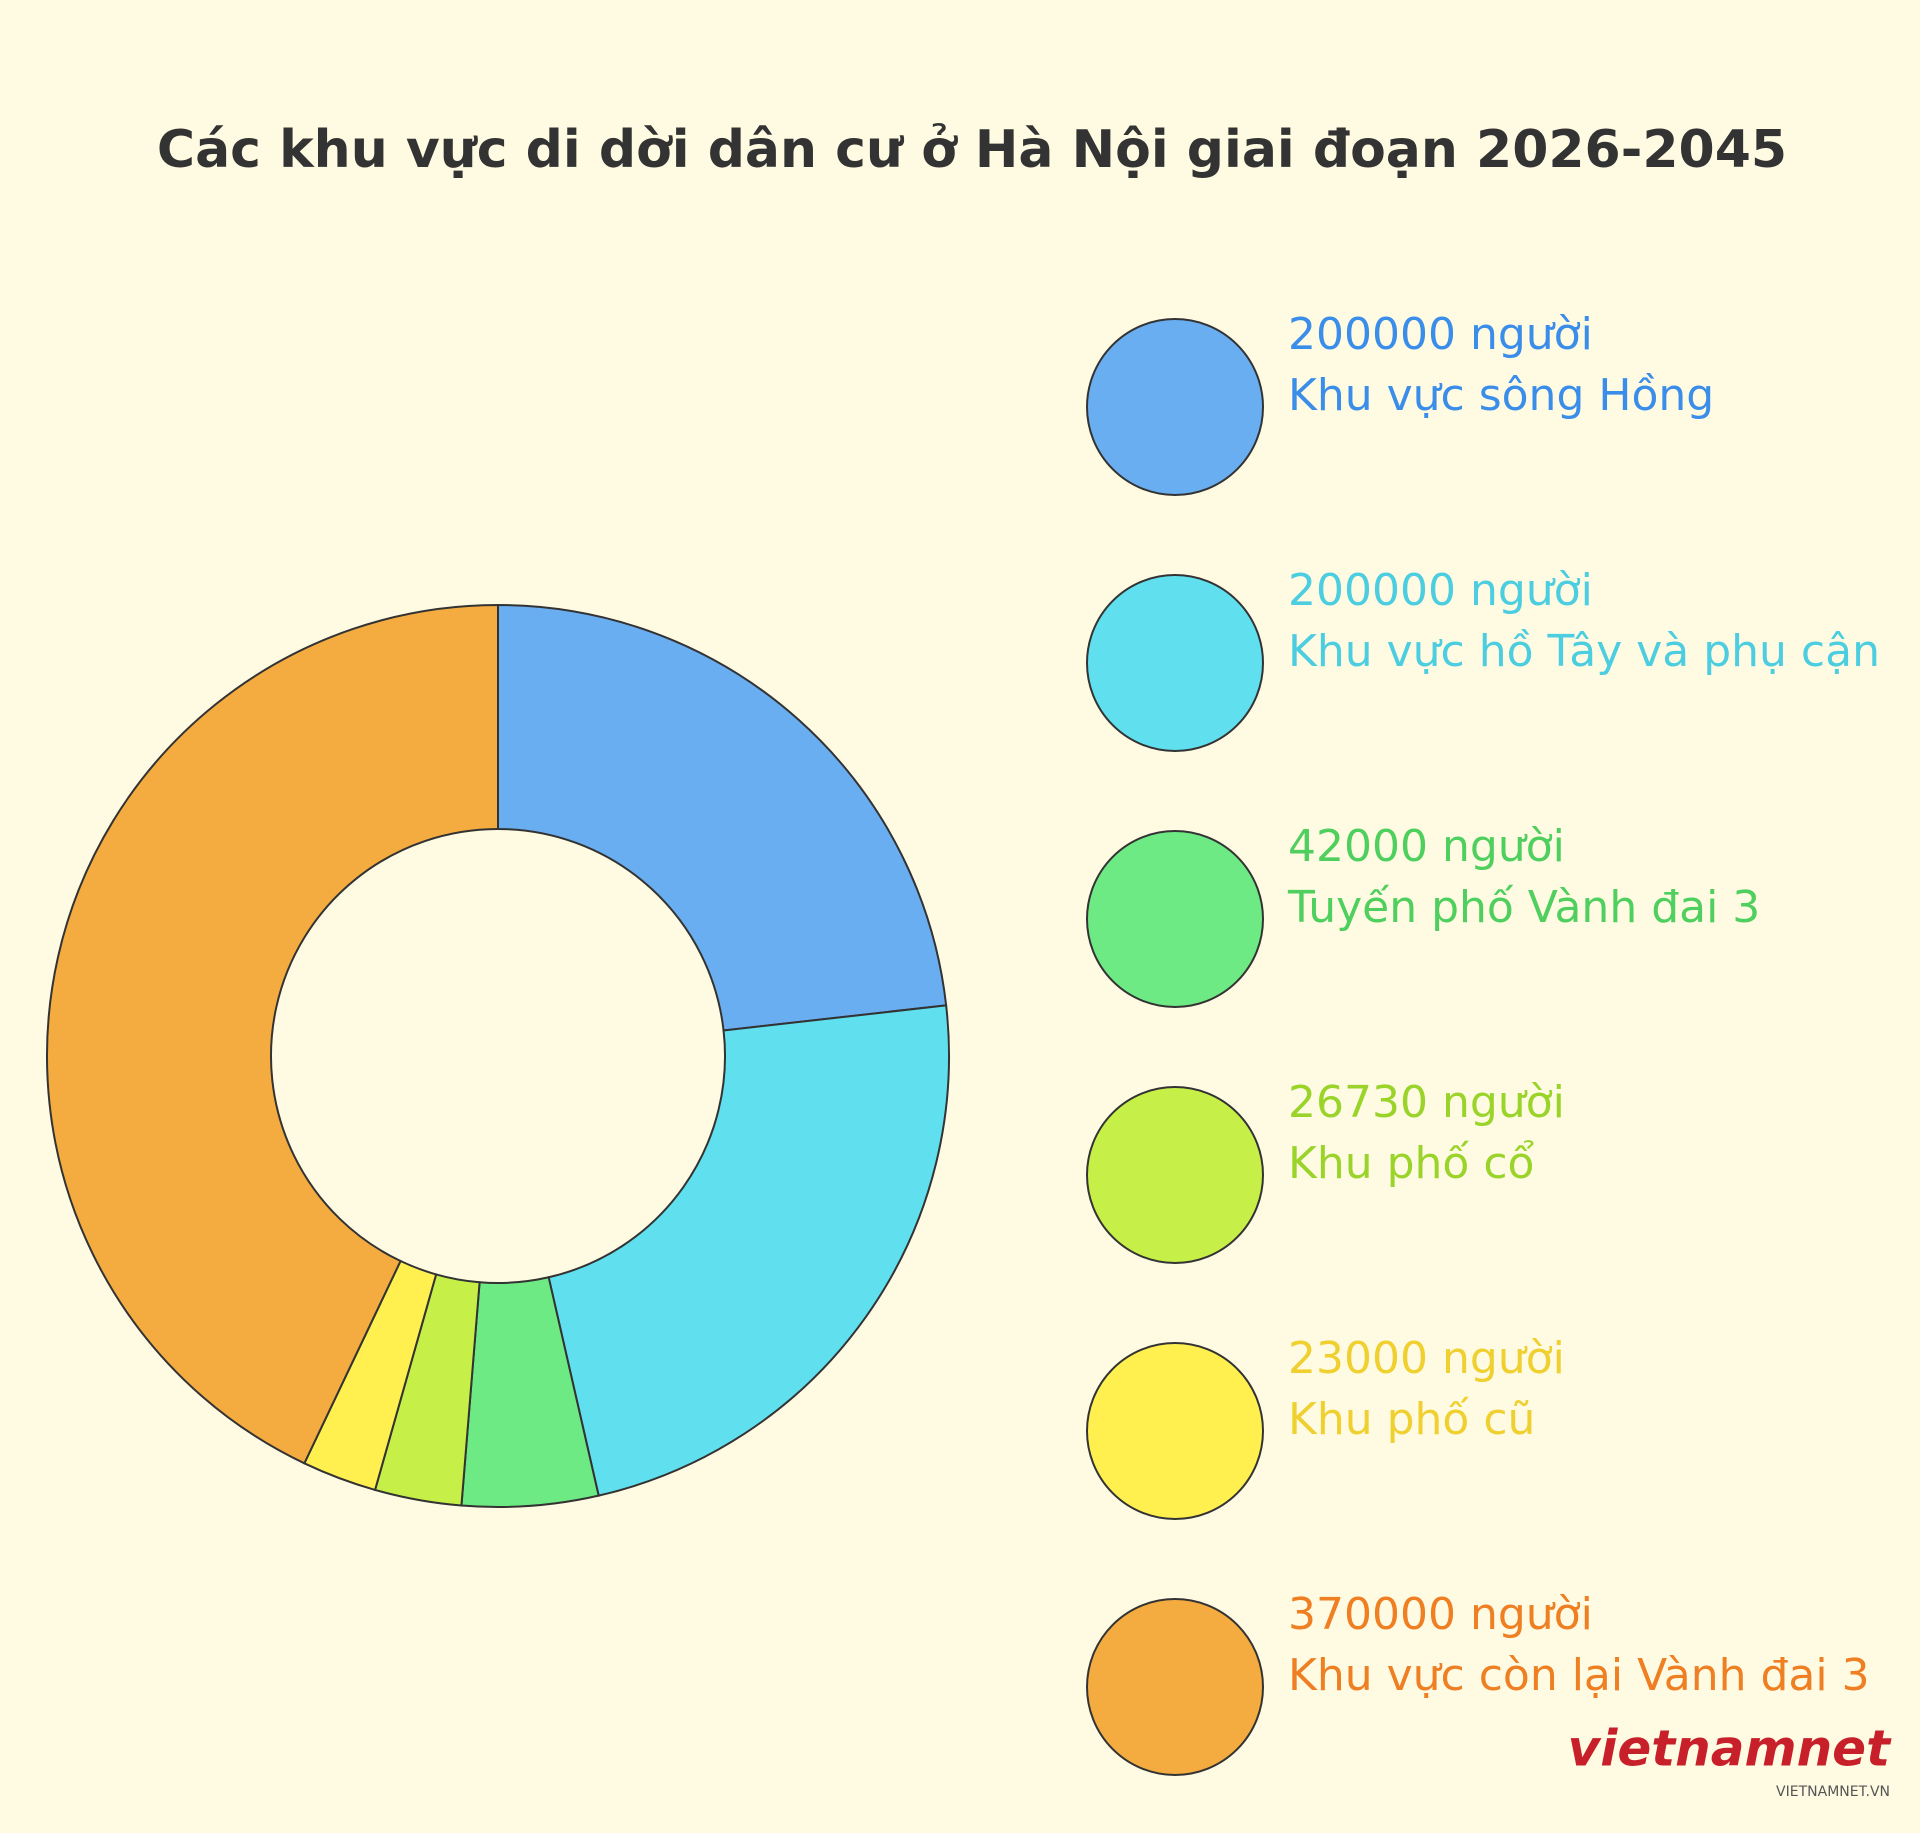  Describe the element at coordinates (1730, 1749) in the screenshot. I see `watermark-logo: vietnamnet` at that location.